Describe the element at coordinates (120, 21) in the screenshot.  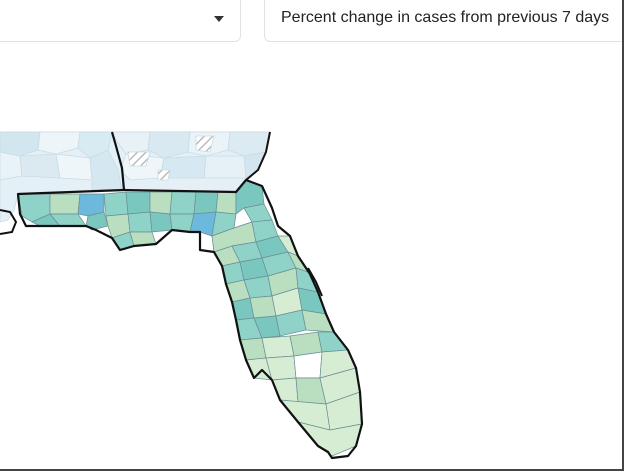
I see `region-dropdown` at that location.